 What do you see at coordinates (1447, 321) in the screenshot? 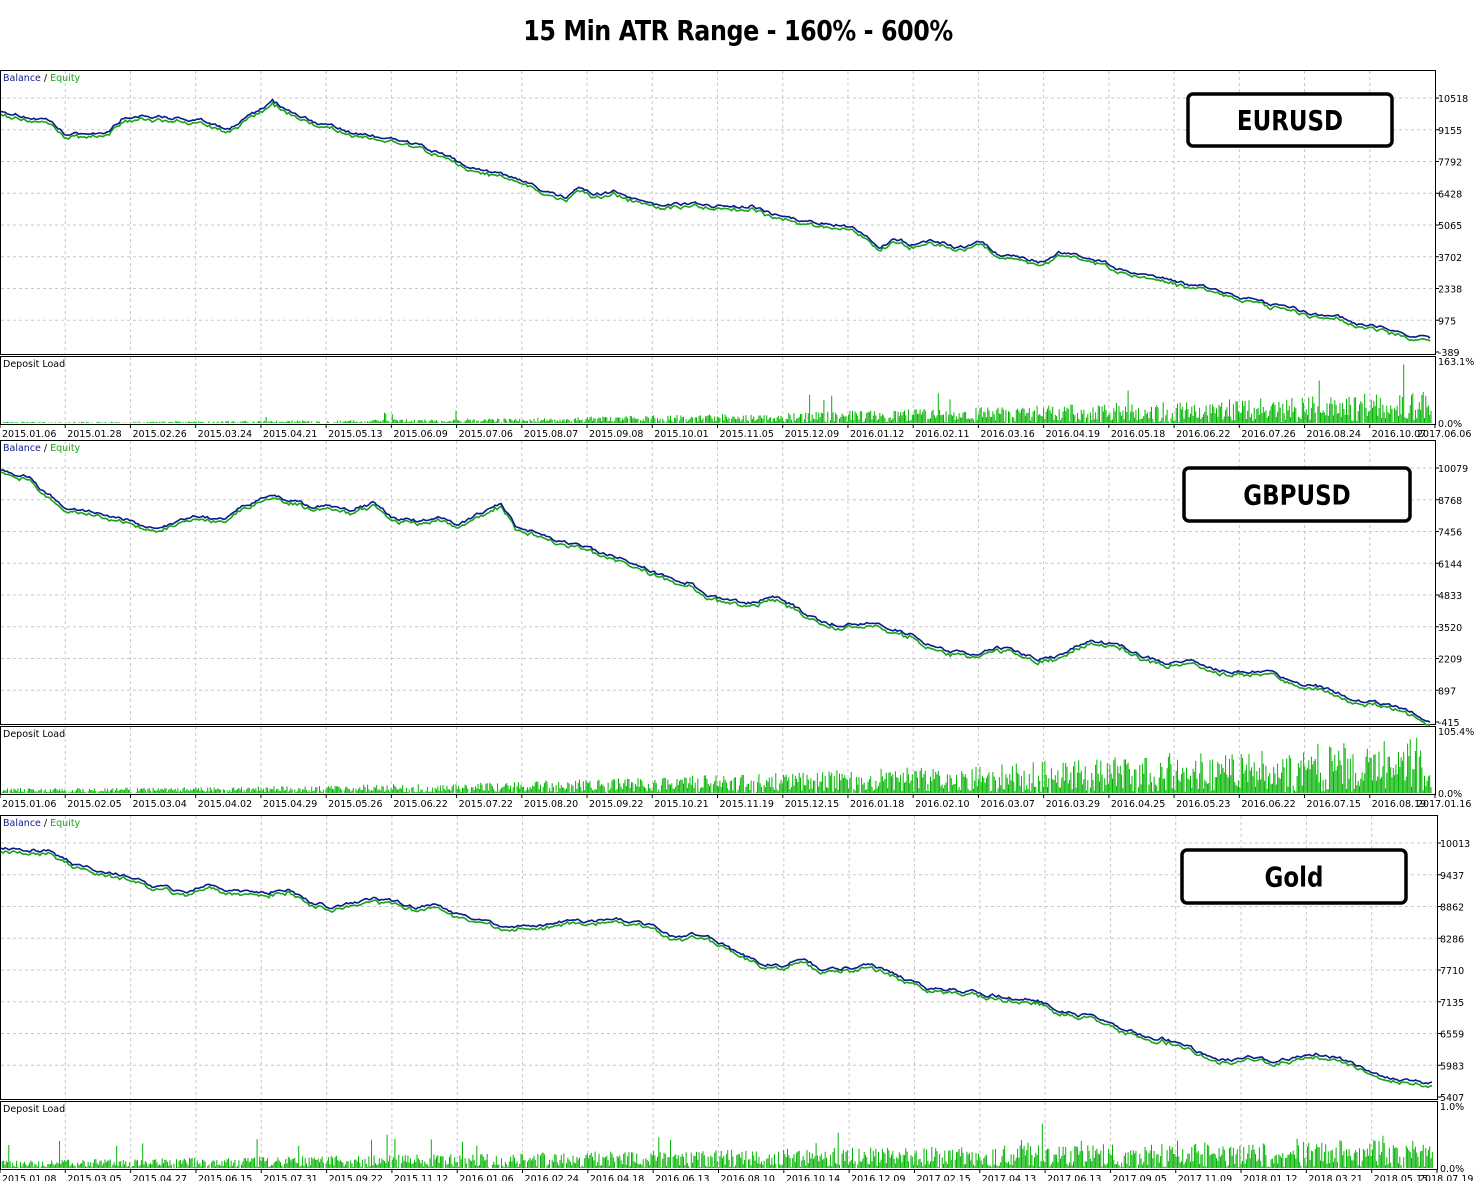
I see `y-tick-label: 975` at bounding box center [1447, 321].